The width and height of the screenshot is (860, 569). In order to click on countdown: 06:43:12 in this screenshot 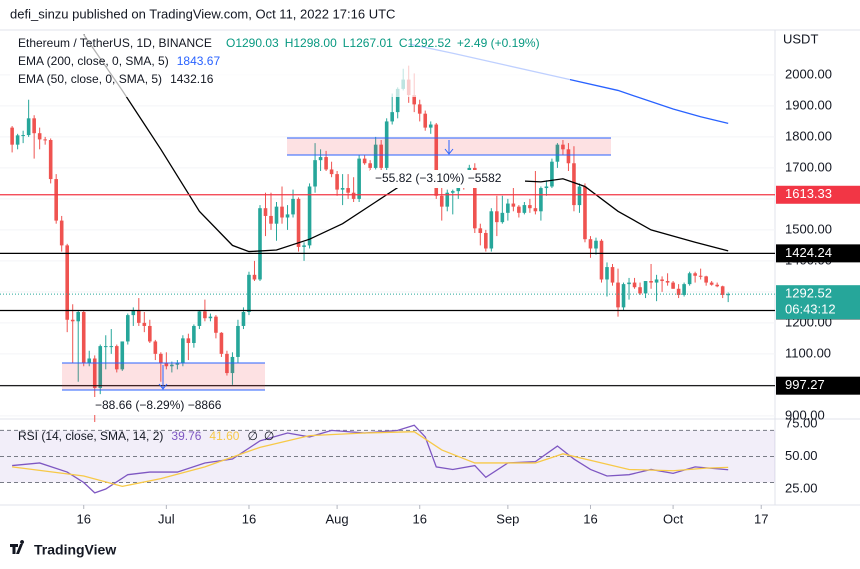, I will do `click(810, 309)`.